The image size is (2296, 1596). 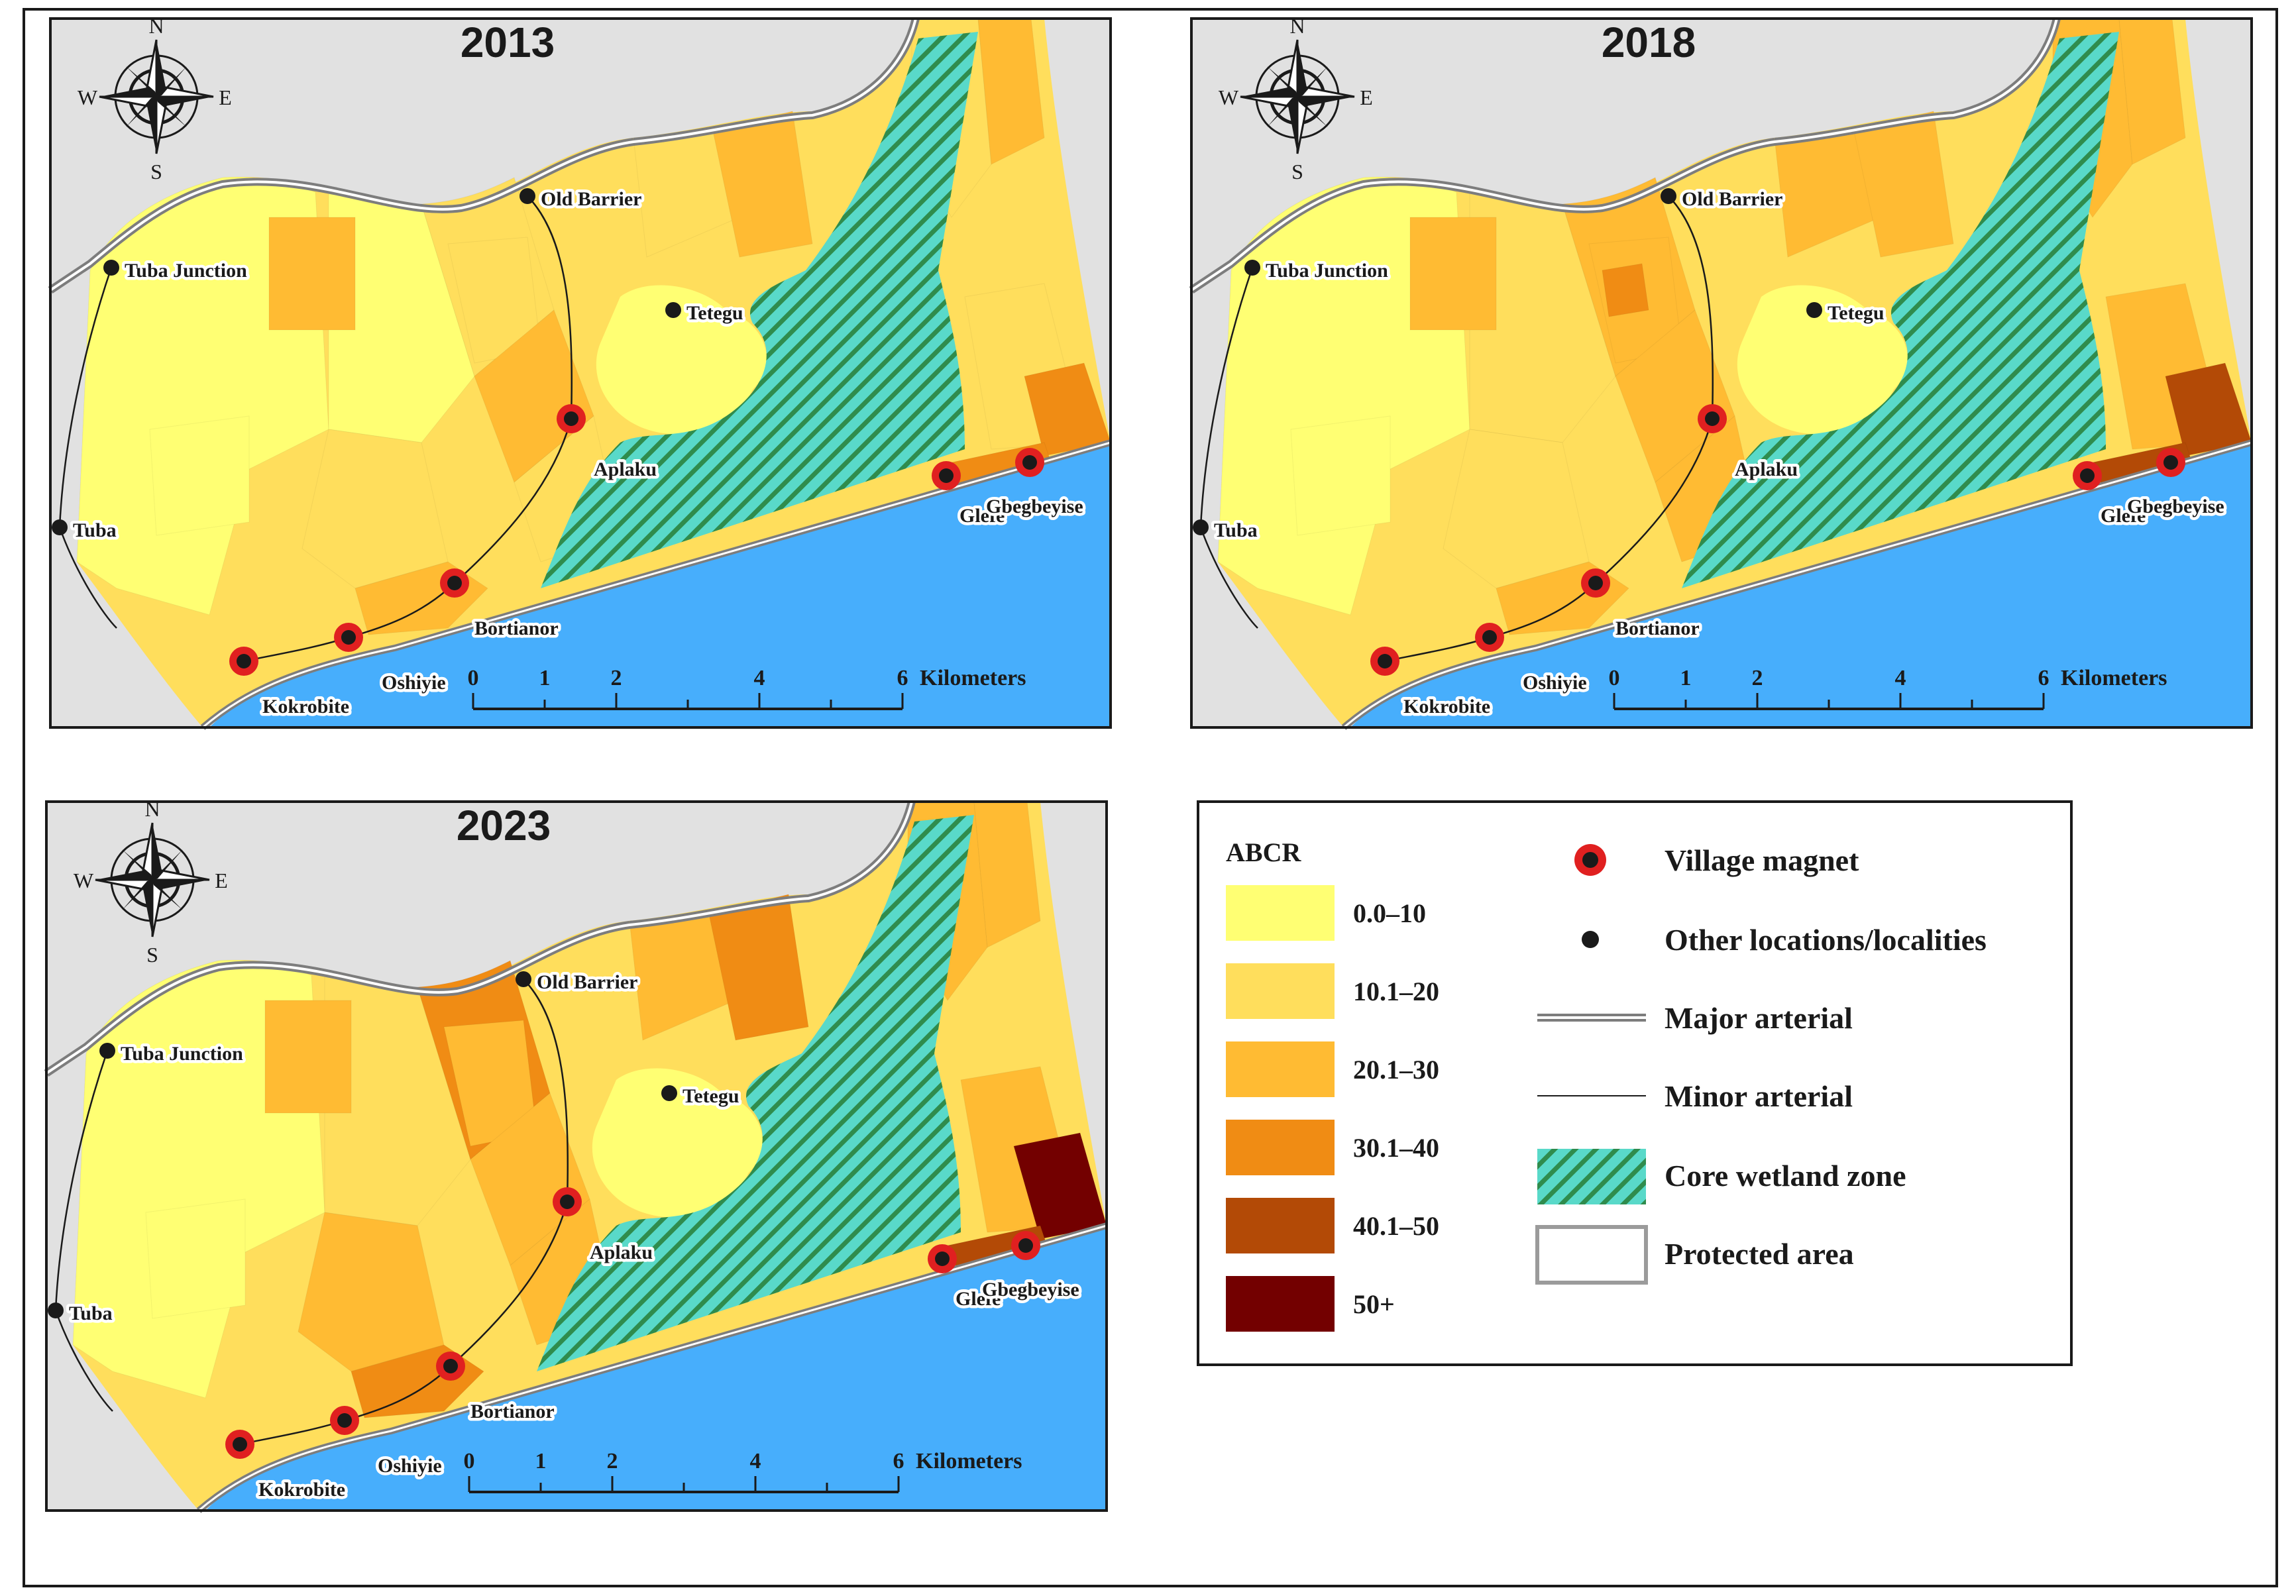 I want to click on coastal-arterial-center, so click(x=1797, y=585).